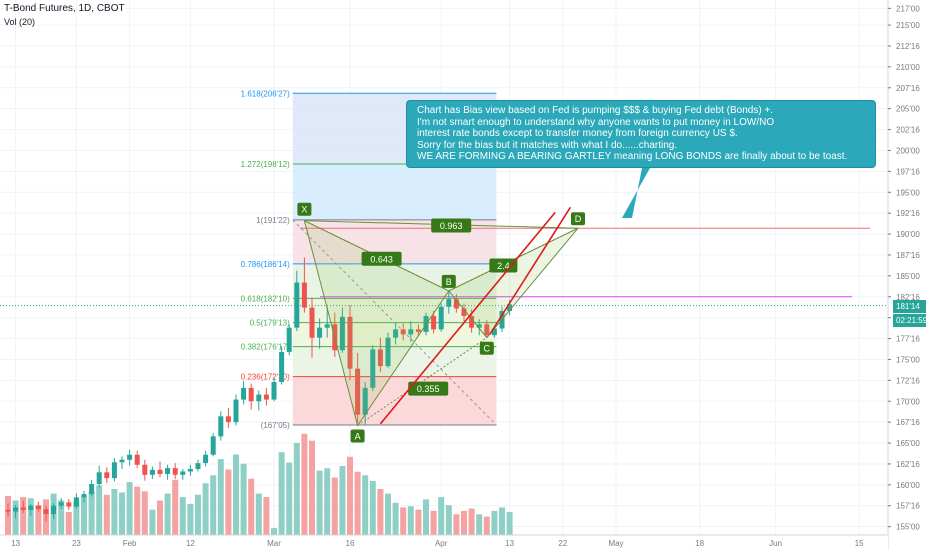  I want to click on x-tick-label: Jun, so click(775, 543).